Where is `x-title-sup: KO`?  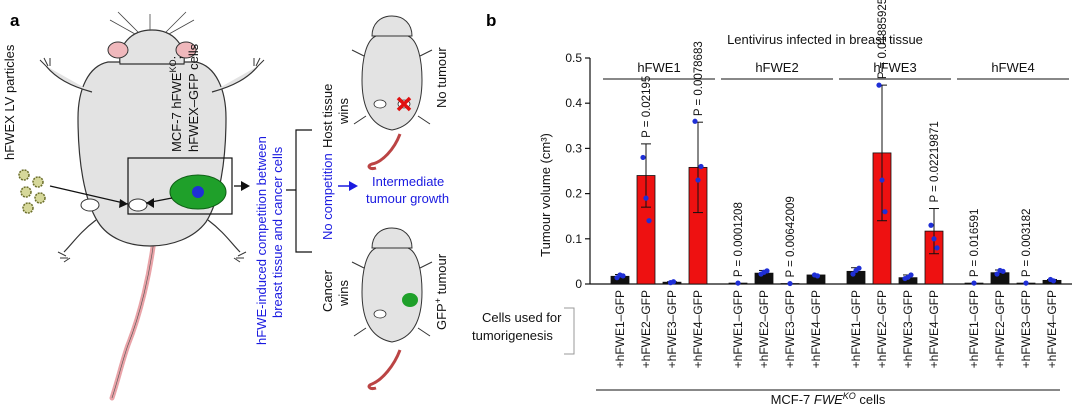 x-title-sup: KO is located at coordinates (849, 396).